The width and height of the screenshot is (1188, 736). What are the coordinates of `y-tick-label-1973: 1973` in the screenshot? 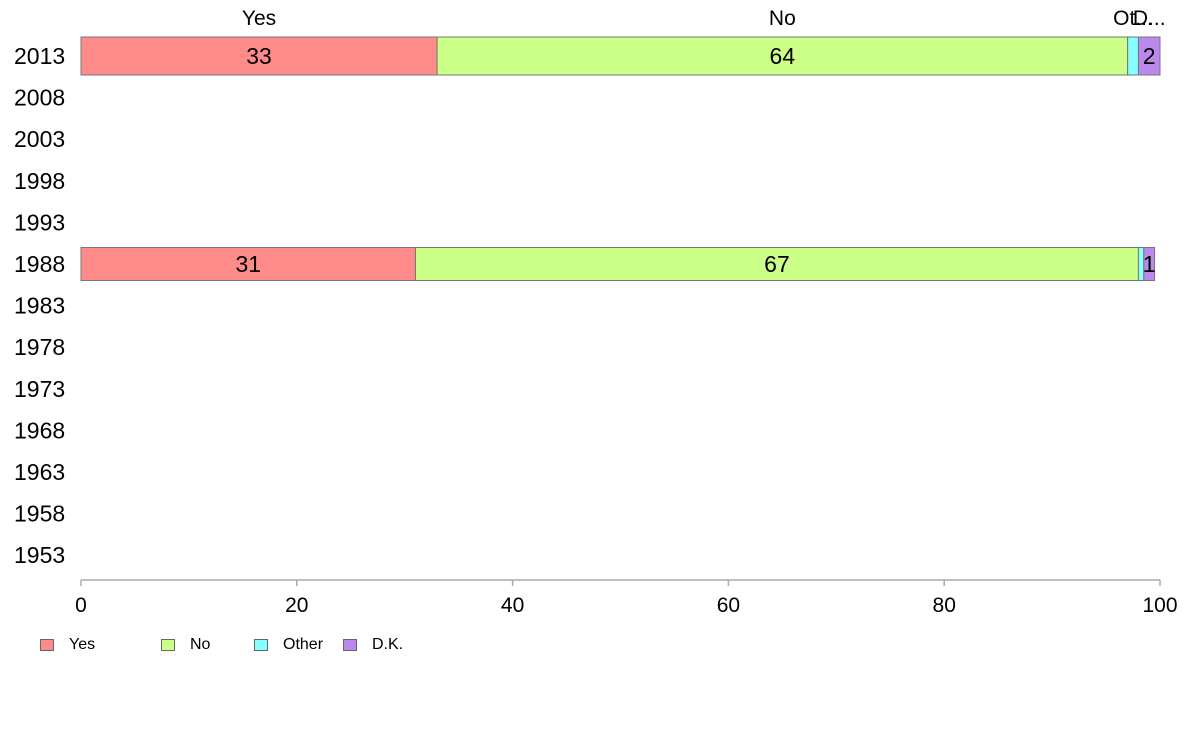 It's located at (39, 389).